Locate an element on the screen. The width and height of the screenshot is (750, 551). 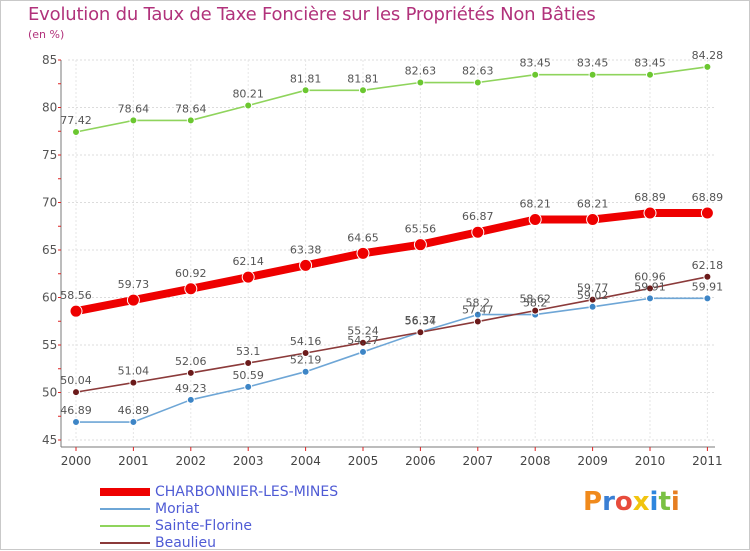
logo-letter: P is located at coordinates (593, 502).